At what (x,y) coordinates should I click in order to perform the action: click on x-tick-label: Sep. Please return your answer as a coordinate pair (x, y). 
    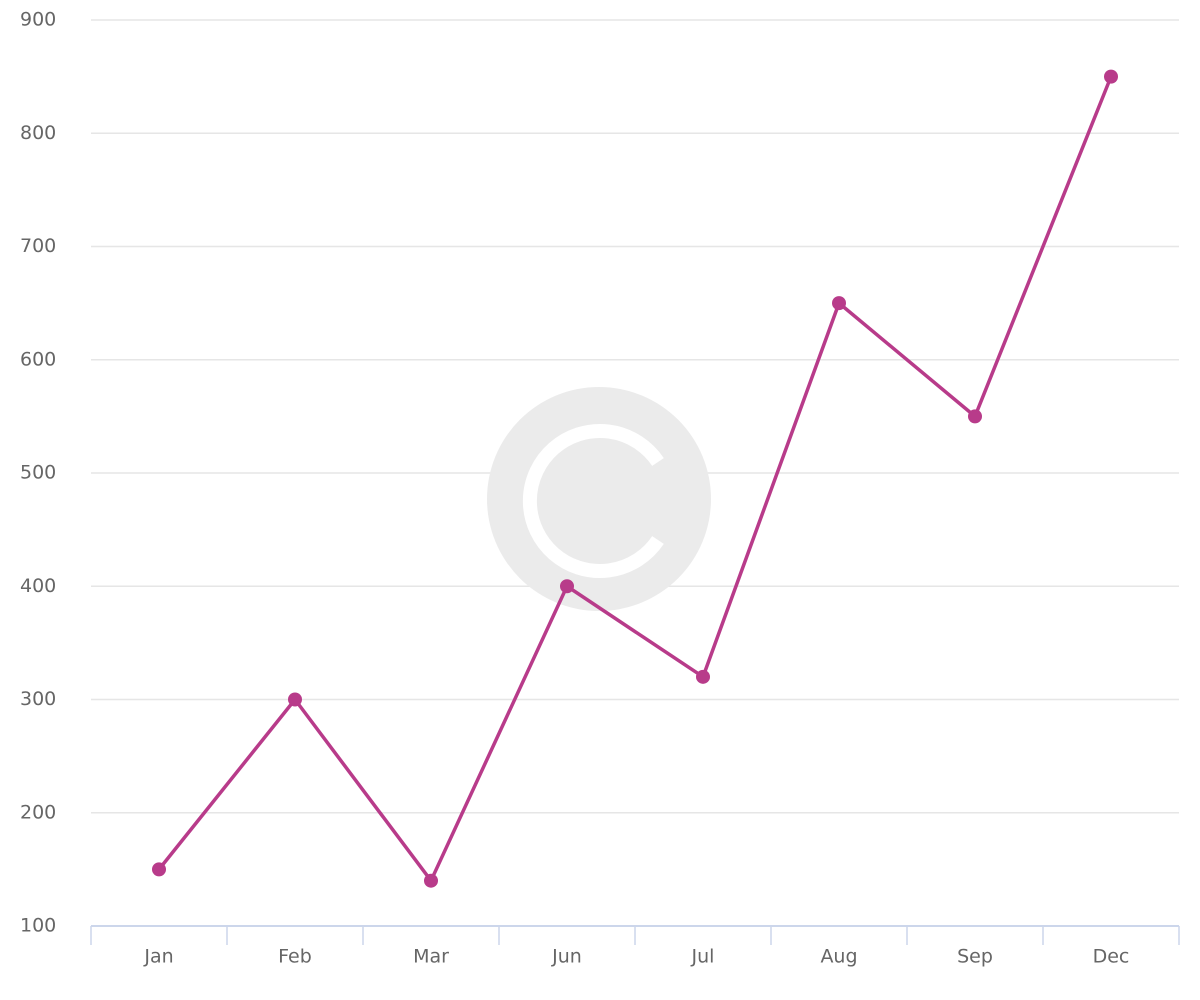
    Looking at the image, I should click on (975, 957).